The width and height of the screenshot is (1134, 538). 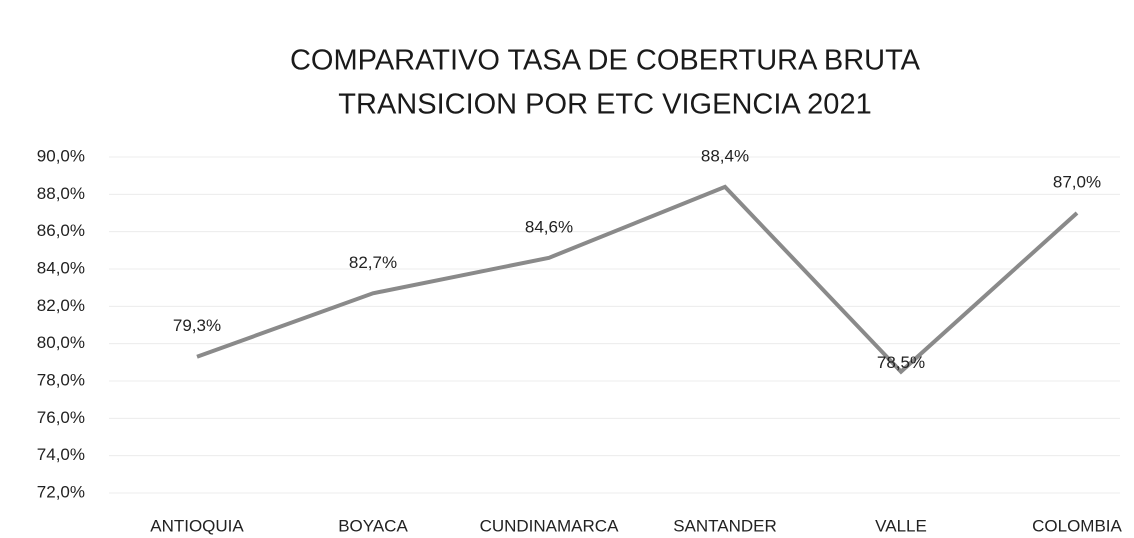 I want to click on x-tick-label: VALLE, so click(x=901, y=525).